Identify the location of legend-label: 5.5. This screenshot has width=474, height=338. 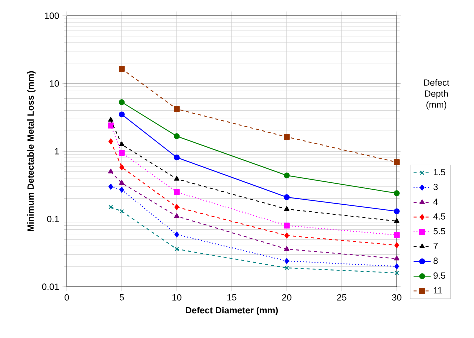
(440, 231).